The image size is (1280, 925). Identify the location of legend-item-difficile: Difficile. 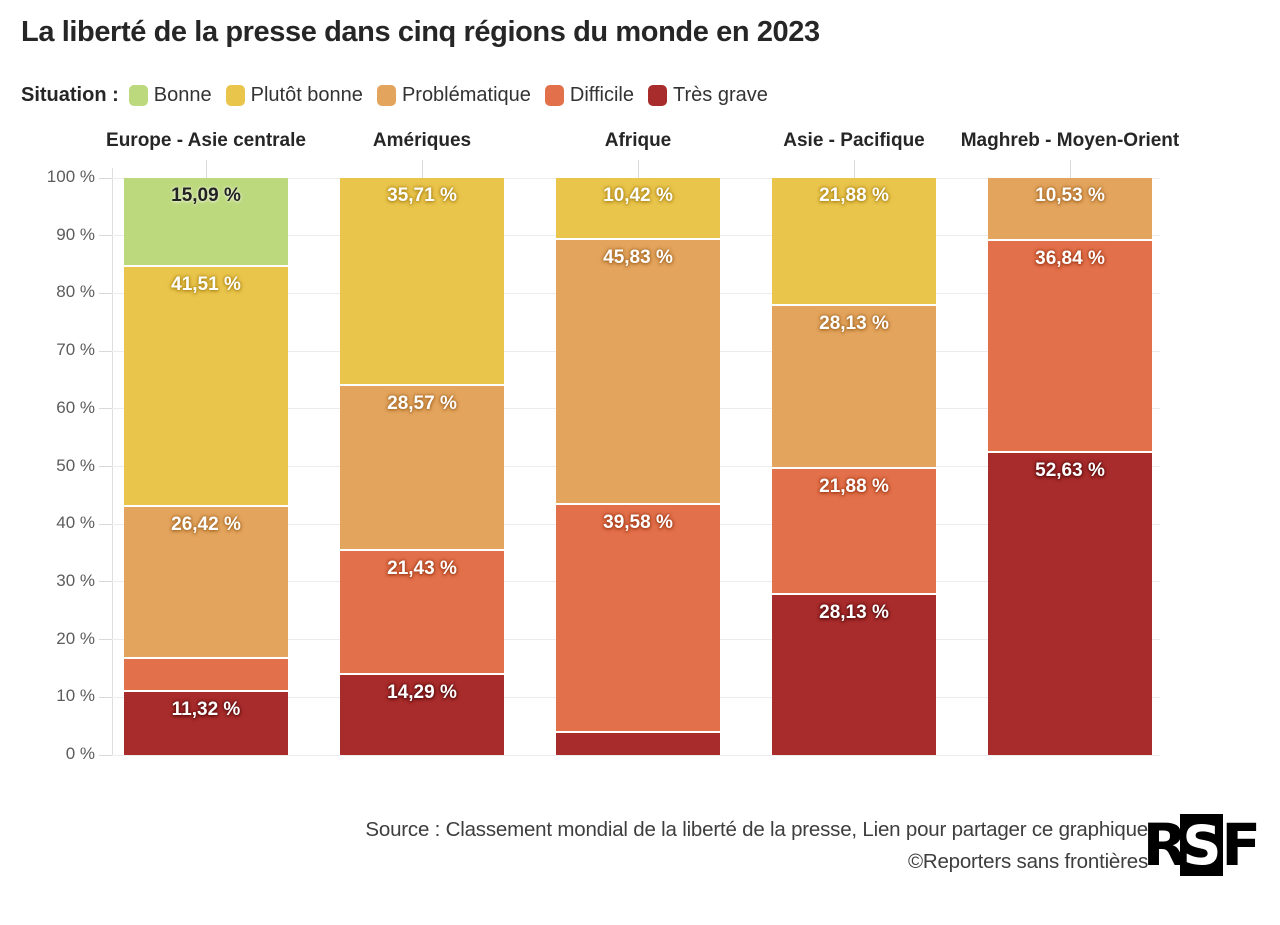
(589, 95).